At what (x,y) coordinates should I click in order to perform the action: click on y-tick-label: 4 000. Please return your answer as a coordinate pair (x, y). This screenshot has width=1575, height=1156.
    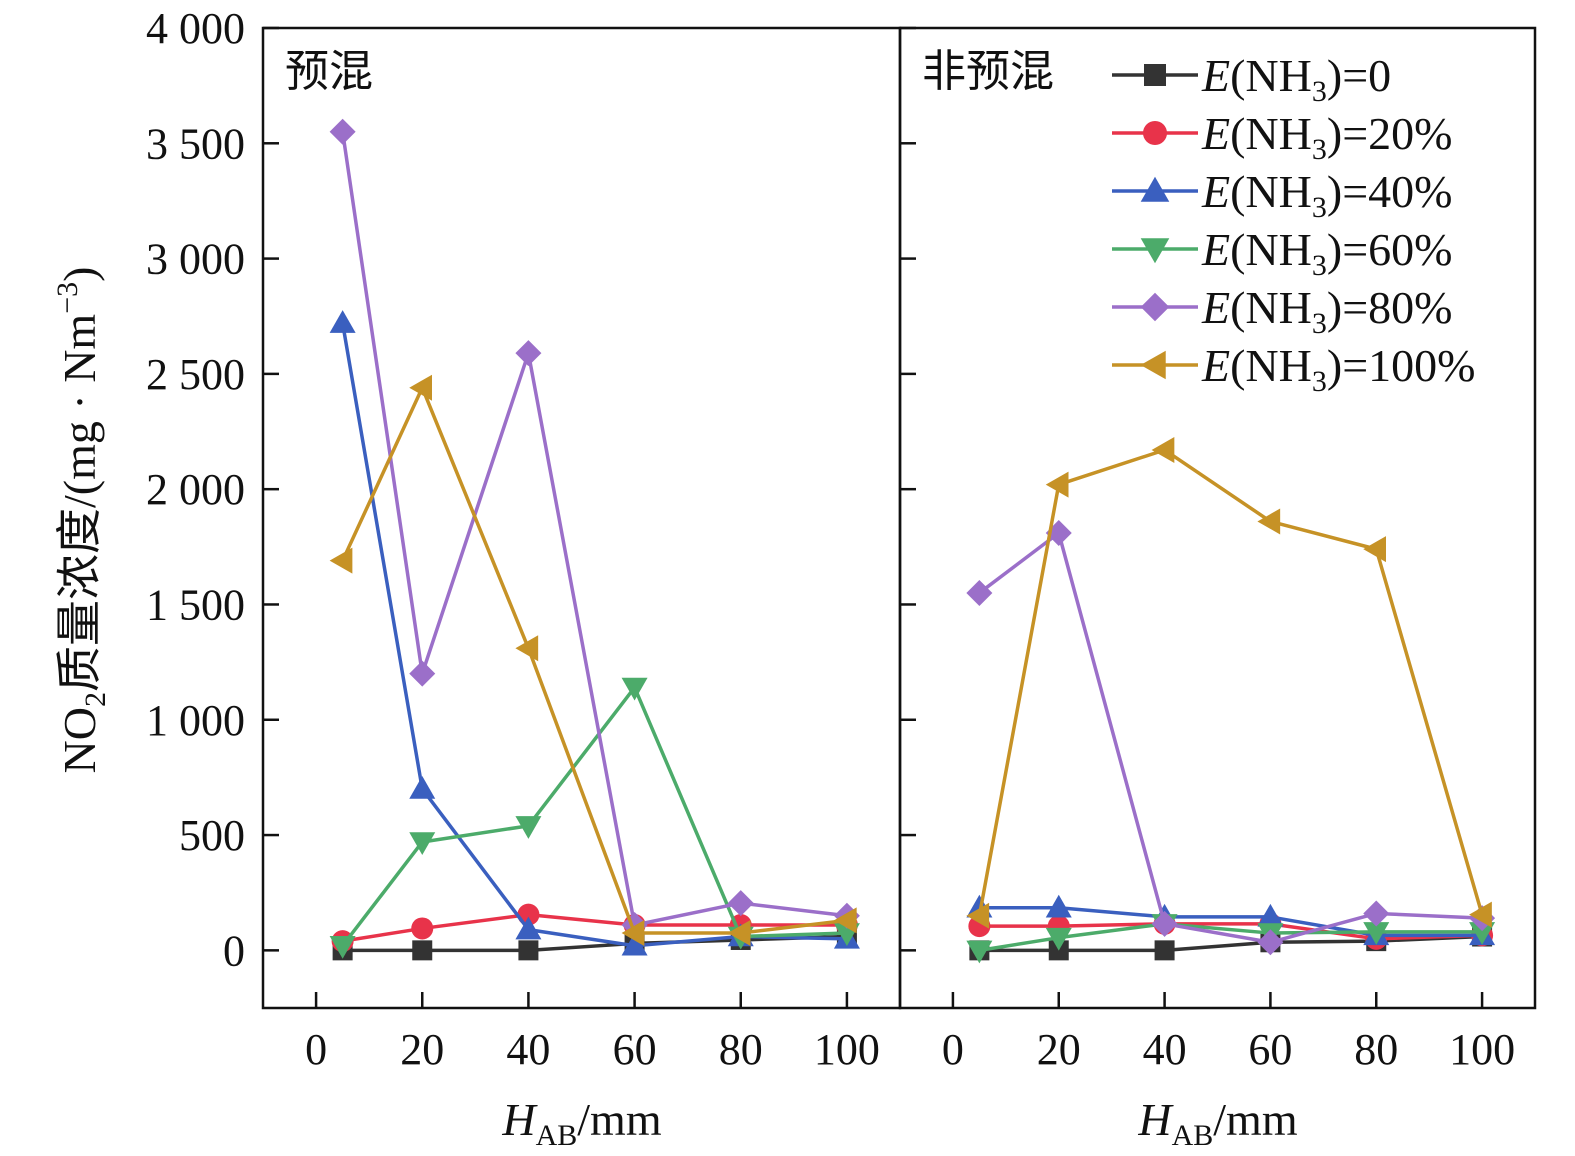
    Looking at the image, I should click on (195, 28).